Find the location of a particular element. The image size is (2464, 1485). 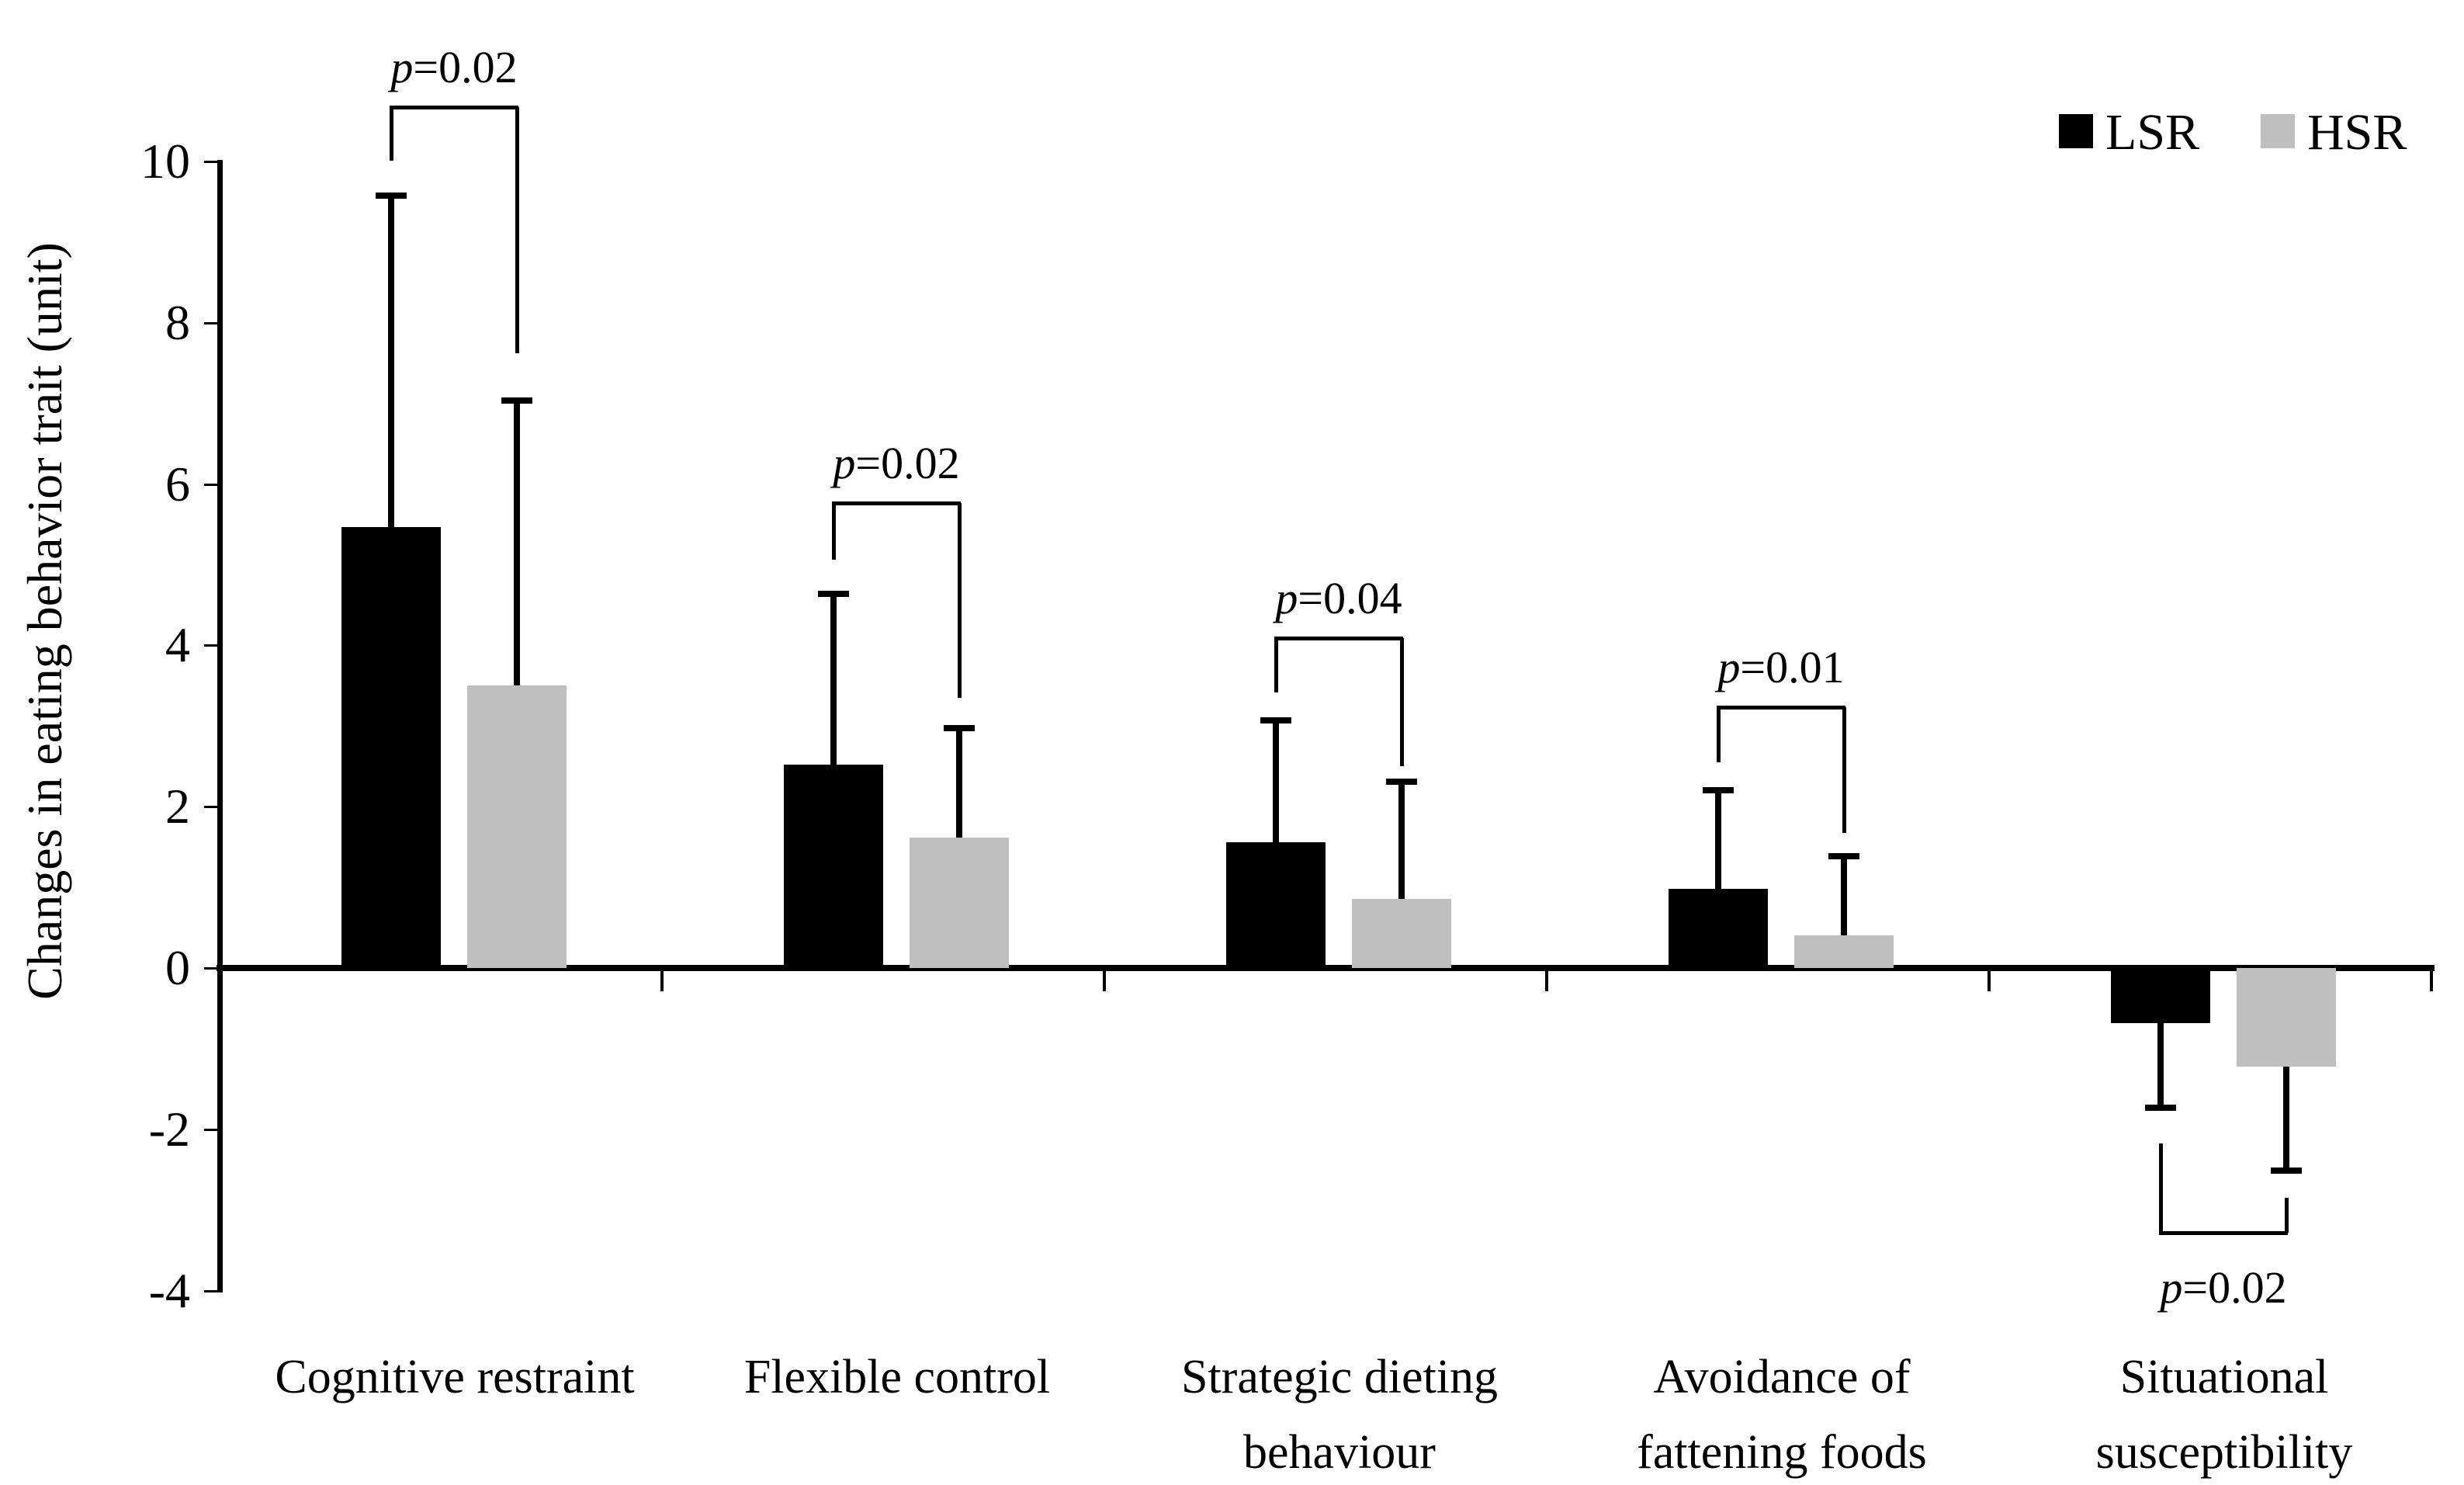

x-category-label-1: Flexible control is located at coordinates (897, 1377).